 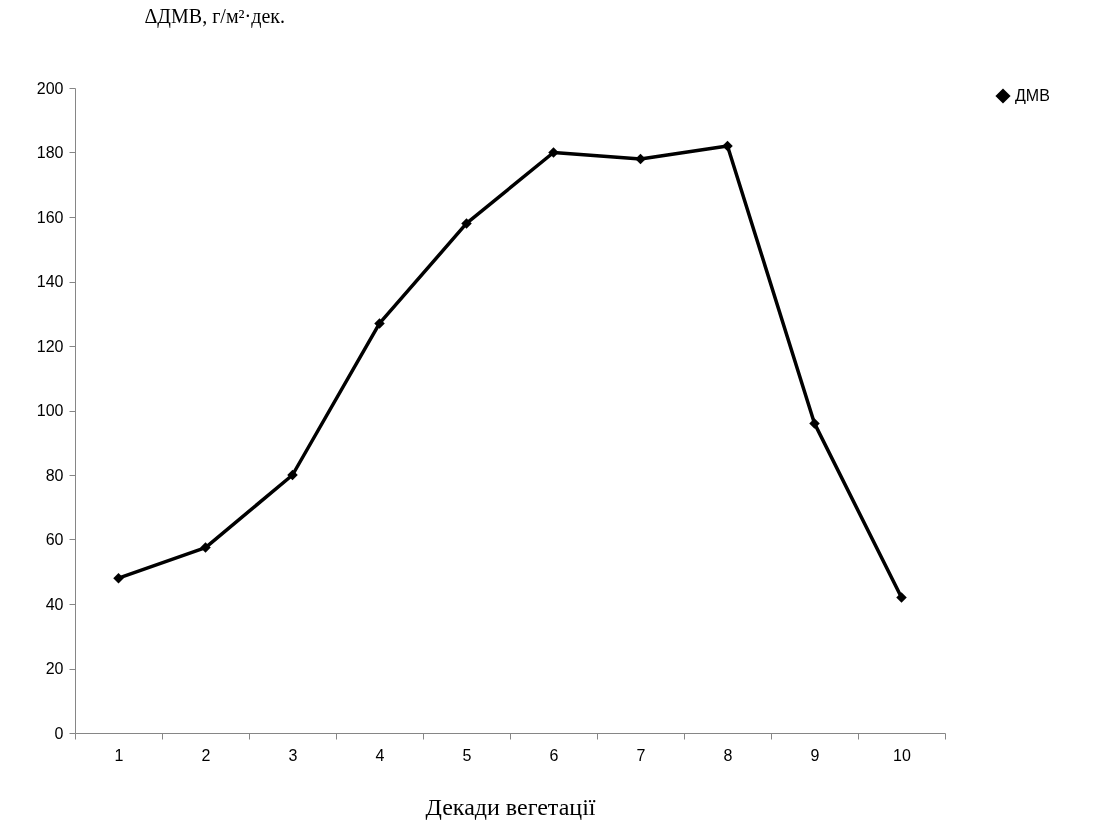 What do you see at coordinates (54, 668) in the screenshot?
I see `y-tick-label: 20` at bounding box center [54, 668].